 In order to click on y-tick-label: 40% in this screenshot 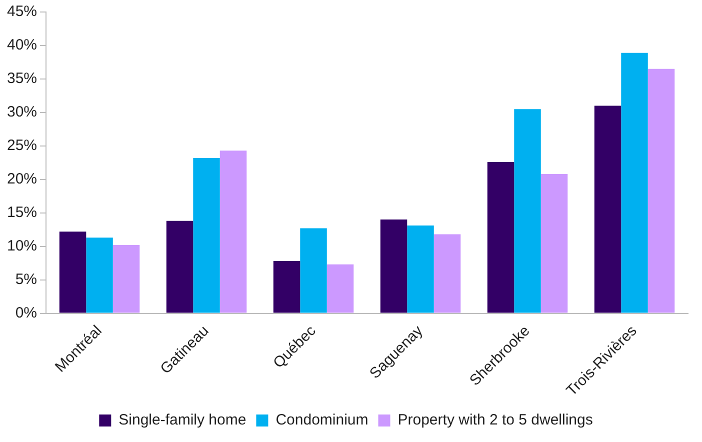, I will do `click(22, 45)`.